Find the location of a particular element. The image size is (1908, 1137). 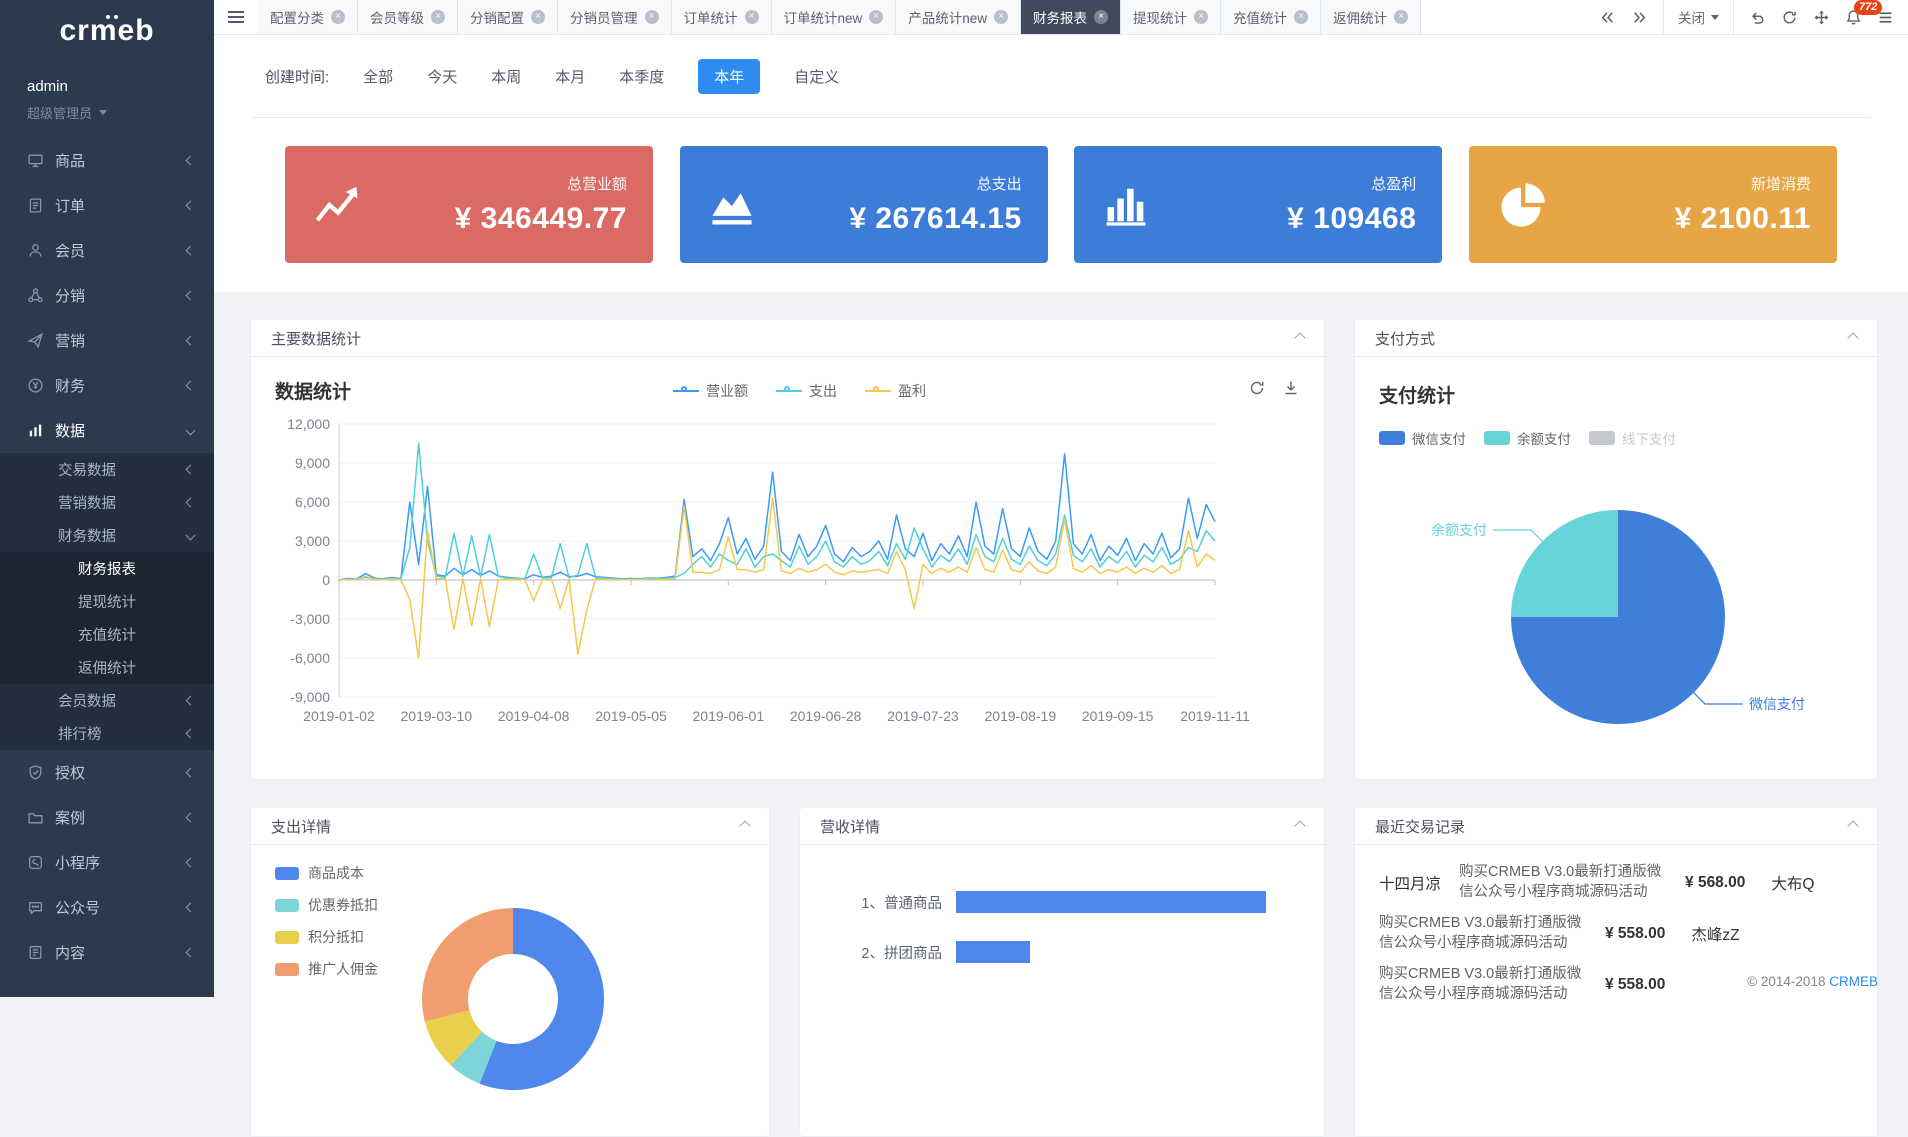

download-icon is located at coordinates (1291, 390).